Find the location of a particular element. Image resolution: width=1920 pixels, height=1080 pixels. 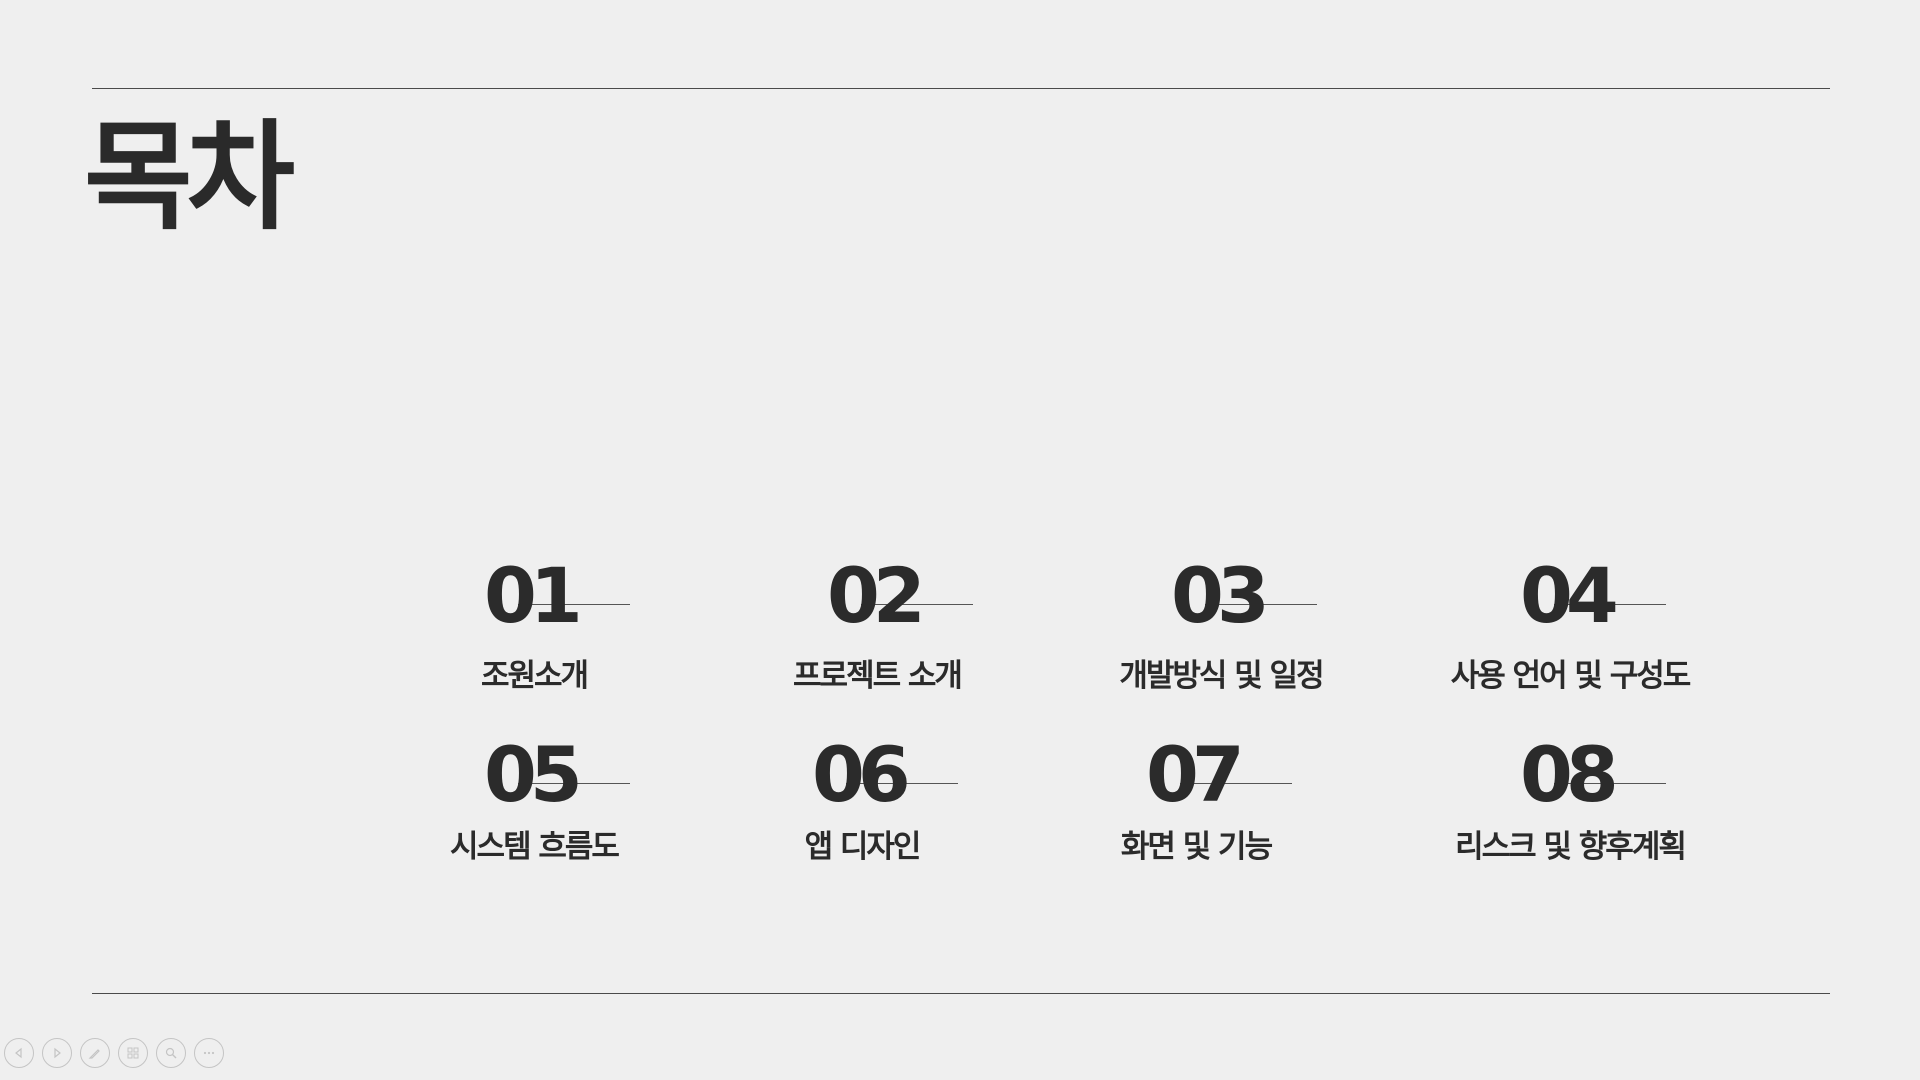

next-arrow-icon is located at coordinates (57, 1053).